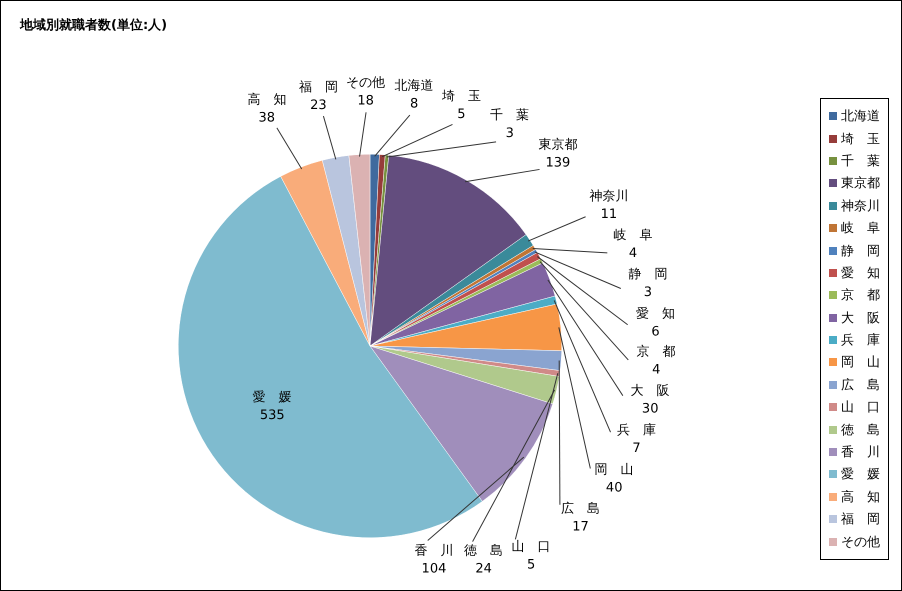 The height and width of the screenshot is (591, 902). I want to click on legend-label: 神奈川, so click(860, 206).